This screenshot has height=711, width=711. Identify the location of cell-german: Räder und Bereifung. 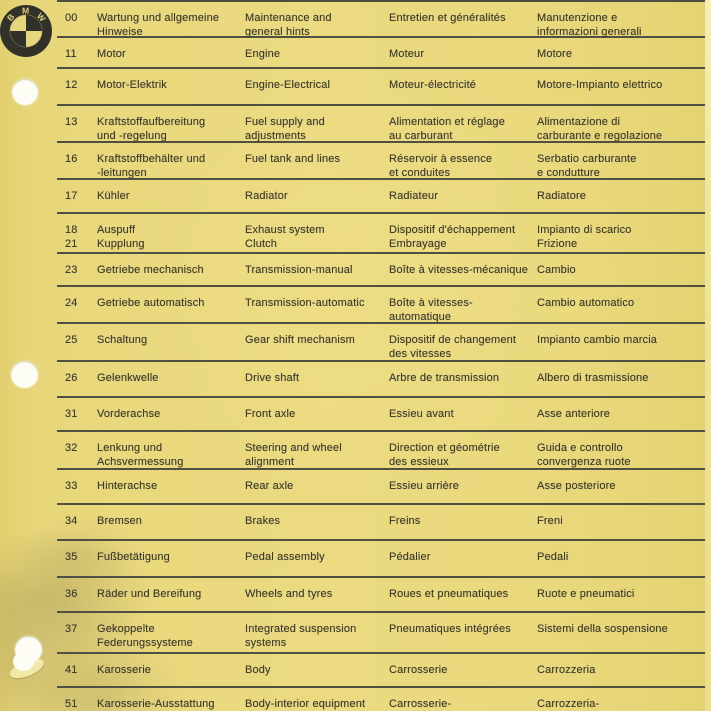
(149, 594).